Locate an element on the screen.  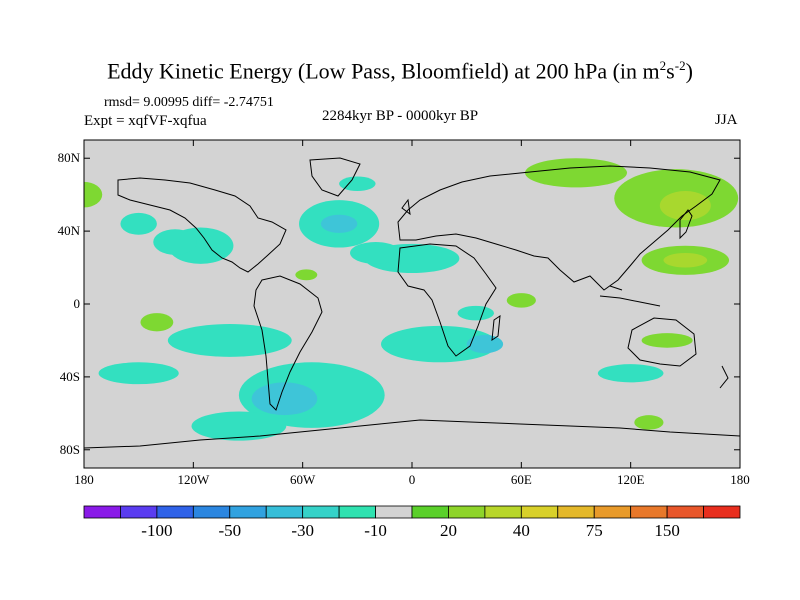
colorbar-label-6: 75 is located at coordinates (594, 530).